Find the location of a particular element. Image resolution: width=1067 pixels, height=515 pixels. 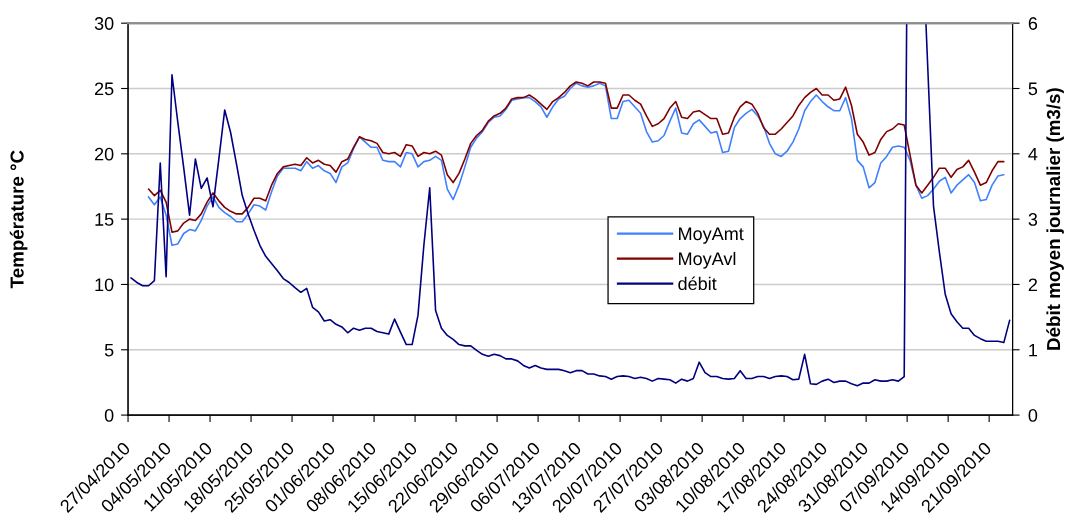

legend-label: MoyAmt is located at coordinates (711, 235).